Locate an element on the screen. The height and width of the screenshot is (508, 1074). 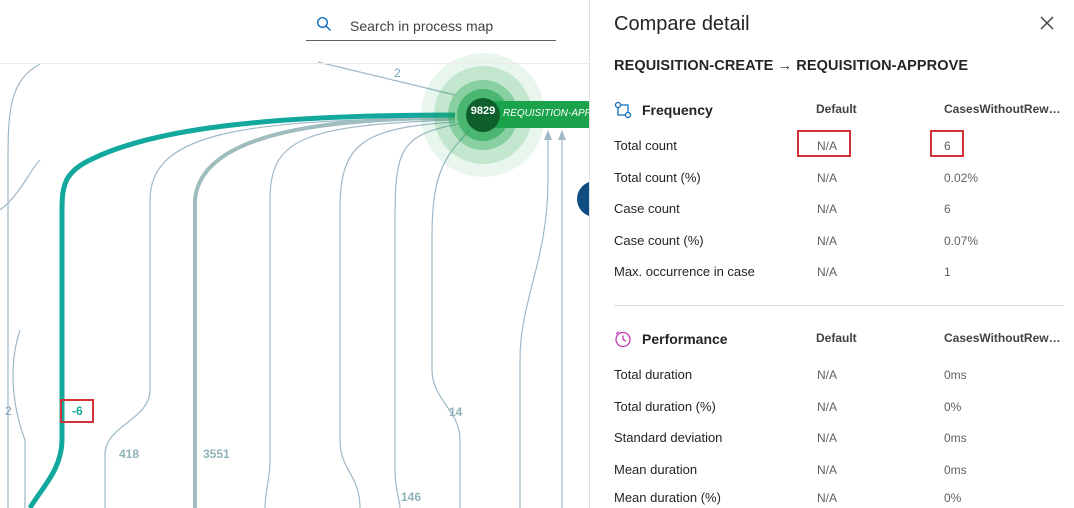
row-label: Total count is located at coordinates (645, 145).